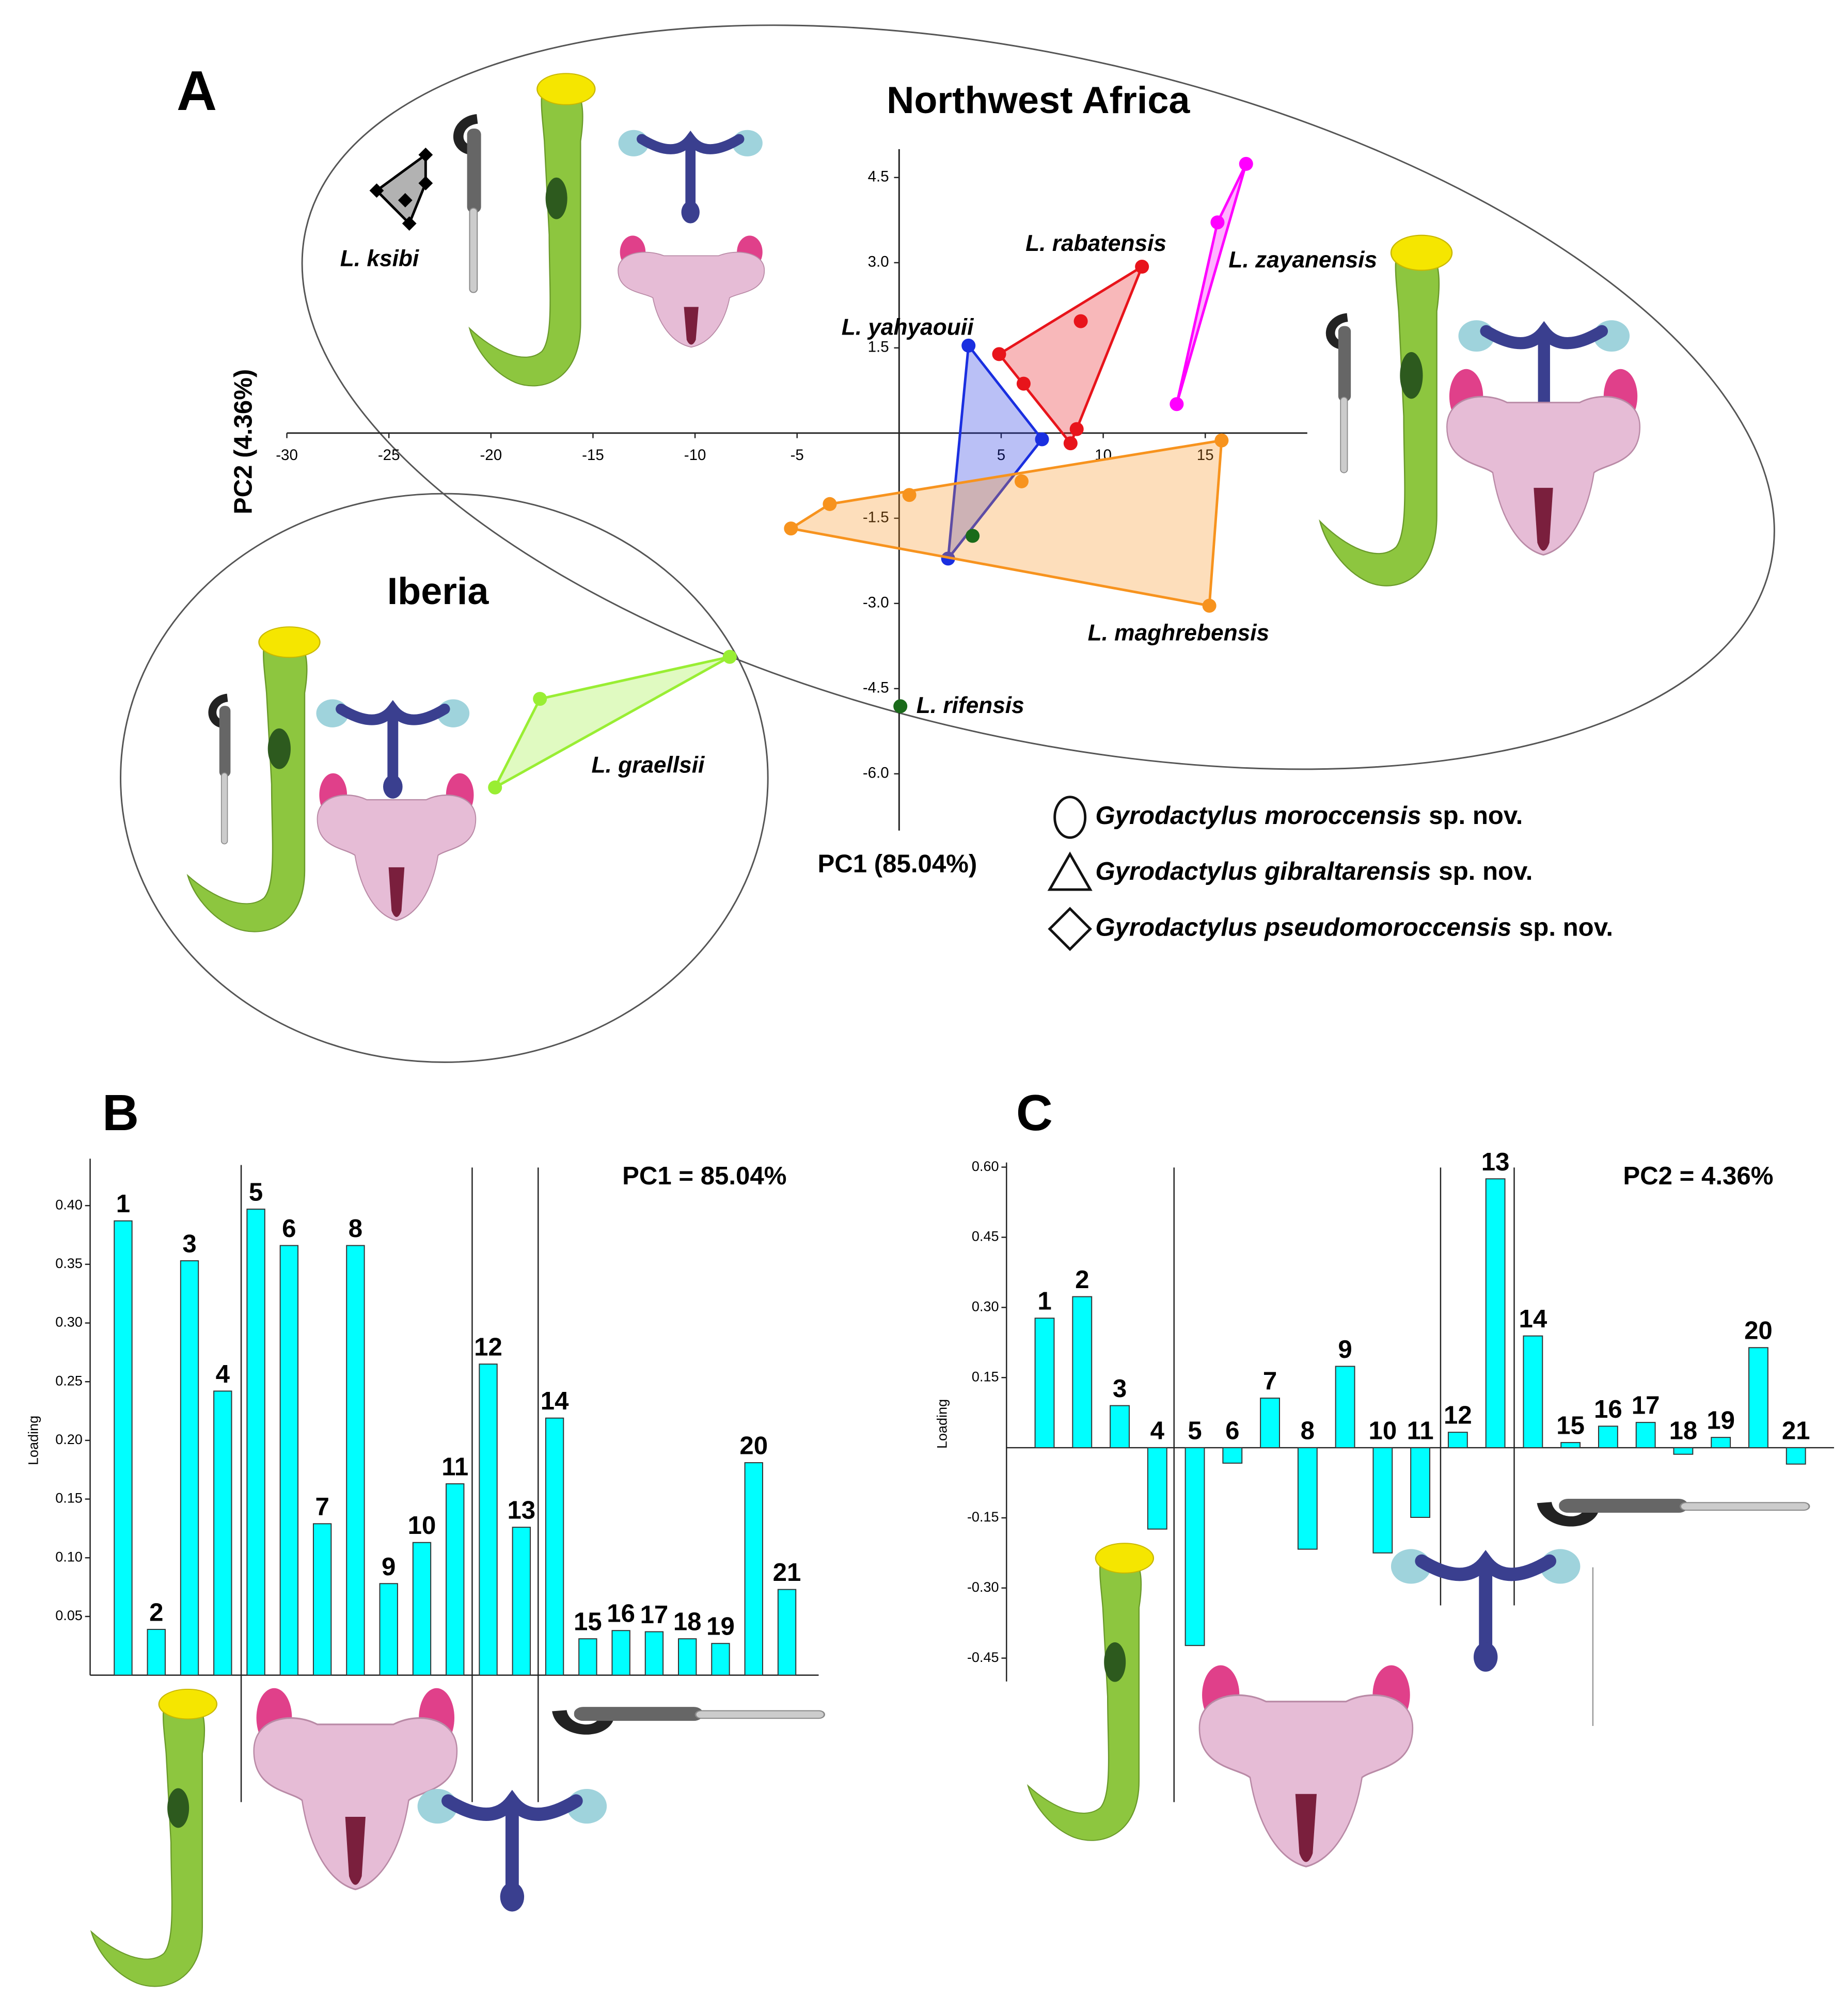 The height and width of the screenshot is (1997, 1848). I want to click on bar-label: 8, so click(1308, 1431).